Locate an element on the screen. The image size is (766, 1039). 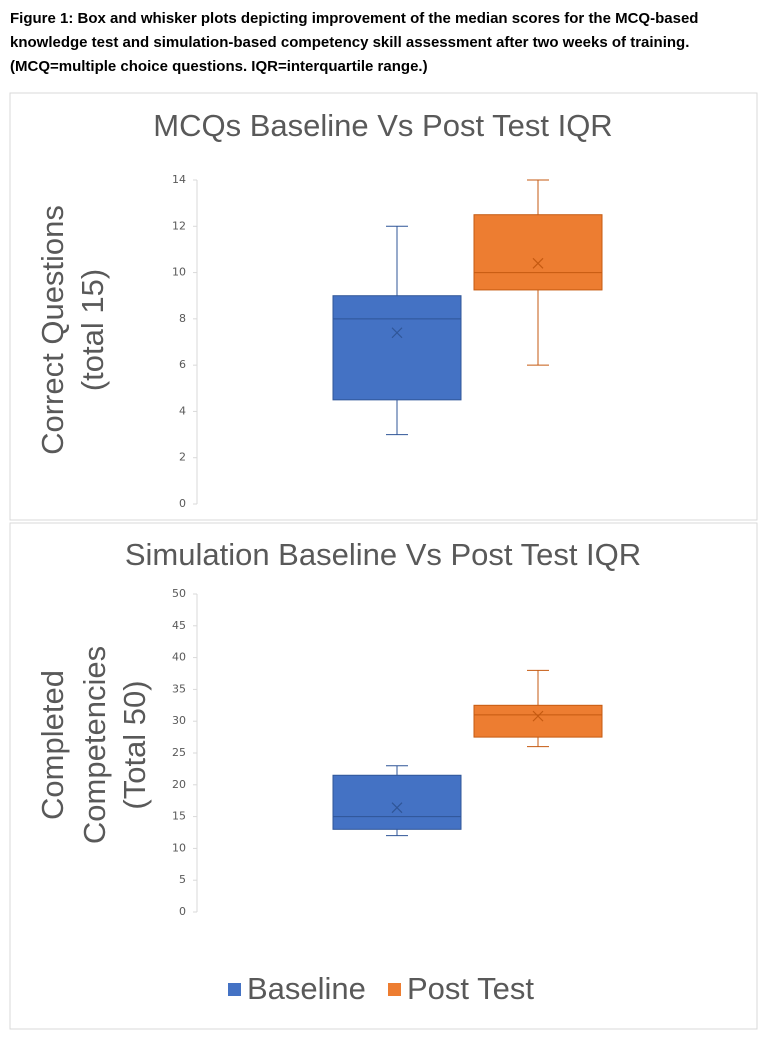
y-axis-label: (total 15) is located at coordinates (92, 330).